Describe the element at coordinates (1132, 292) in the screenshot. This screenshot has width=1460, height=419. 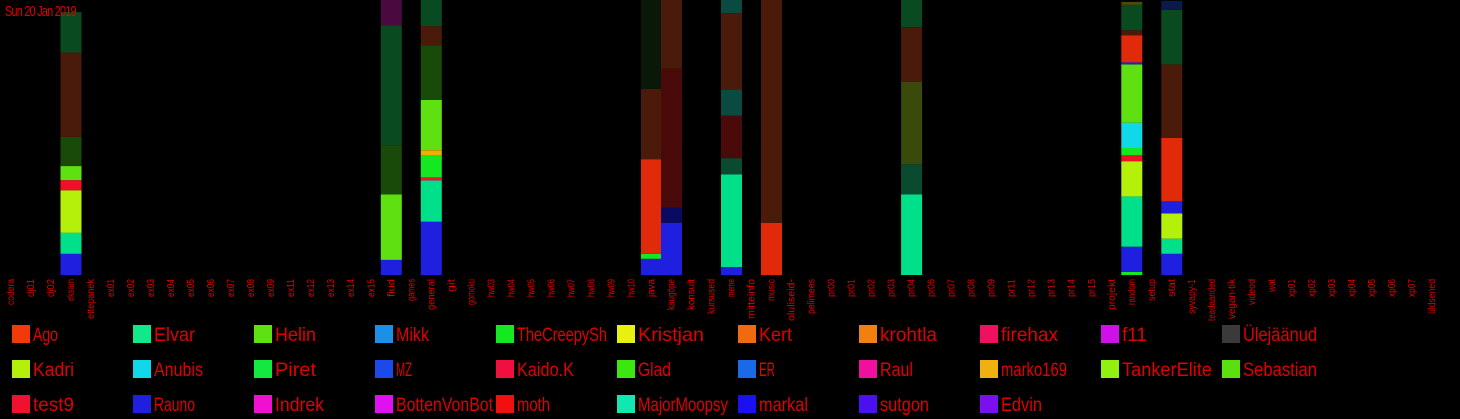
I see `x-tick-label: random` at that location.